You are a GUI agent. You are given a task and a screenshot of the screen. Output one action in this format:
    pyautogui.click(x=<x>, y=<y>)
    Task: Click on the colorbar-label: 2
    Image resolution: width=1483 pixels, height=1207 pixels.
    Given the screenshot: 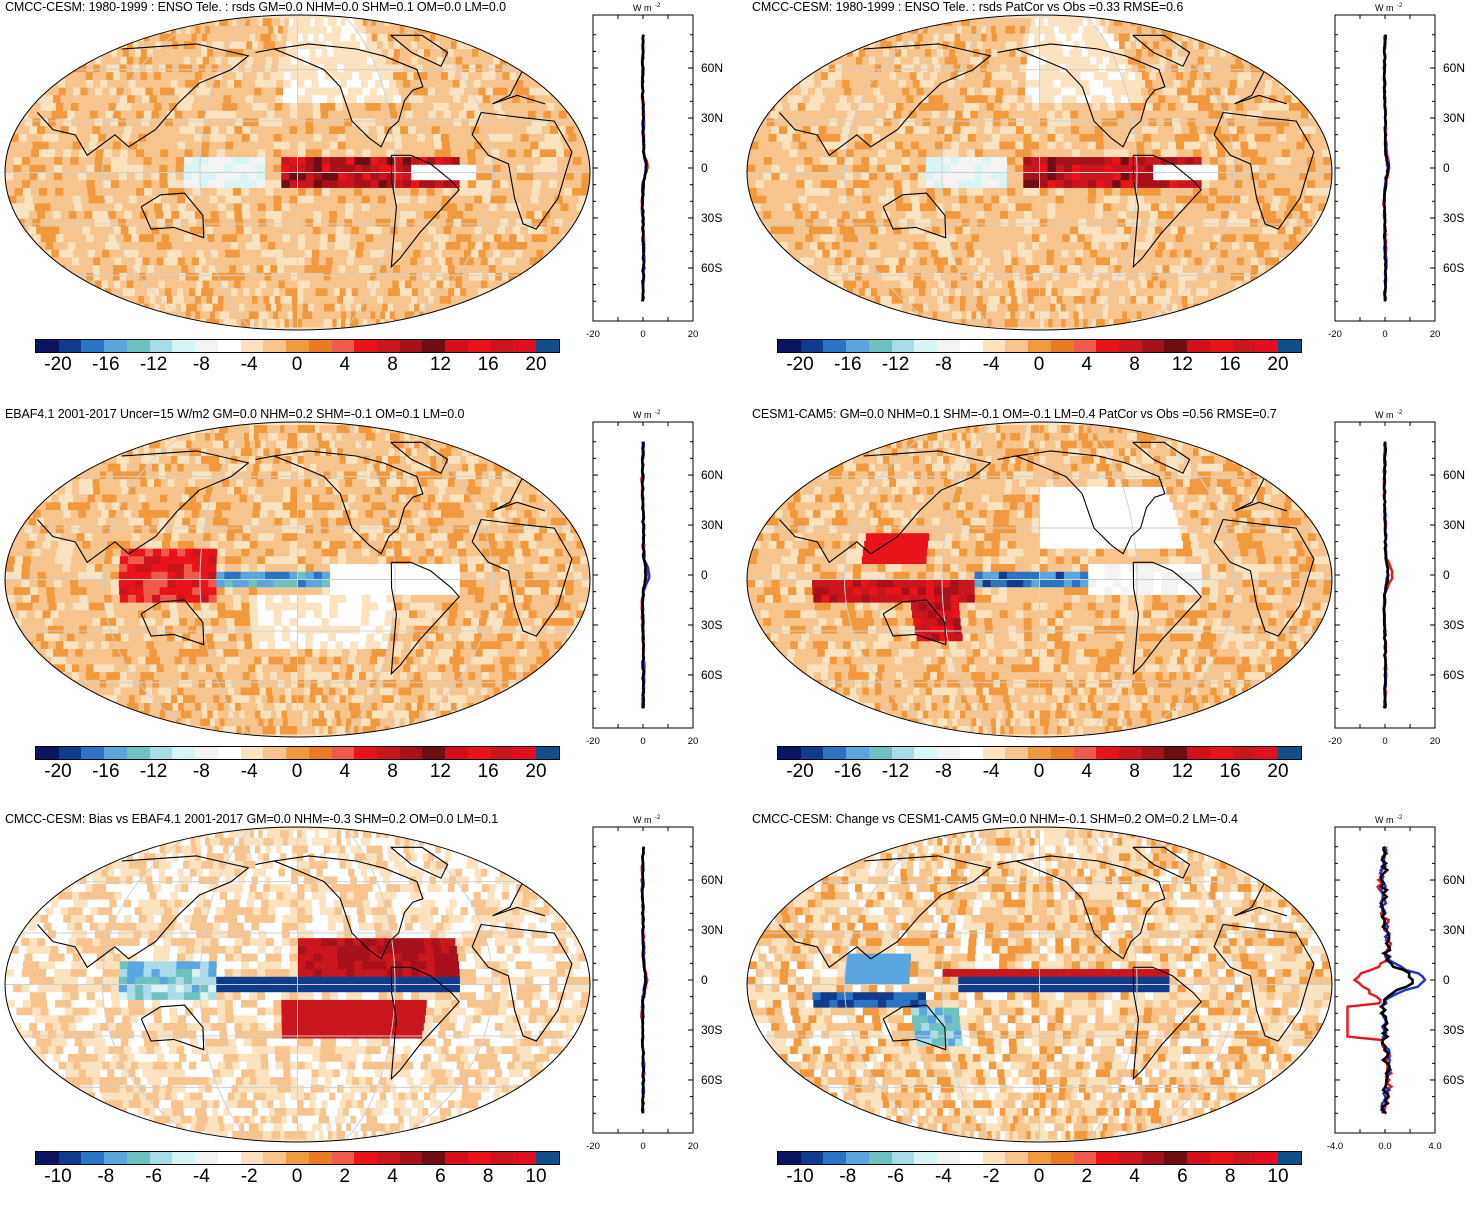 What is the action you would take?
    pyautogui.click(x=1087, y=1177)
    